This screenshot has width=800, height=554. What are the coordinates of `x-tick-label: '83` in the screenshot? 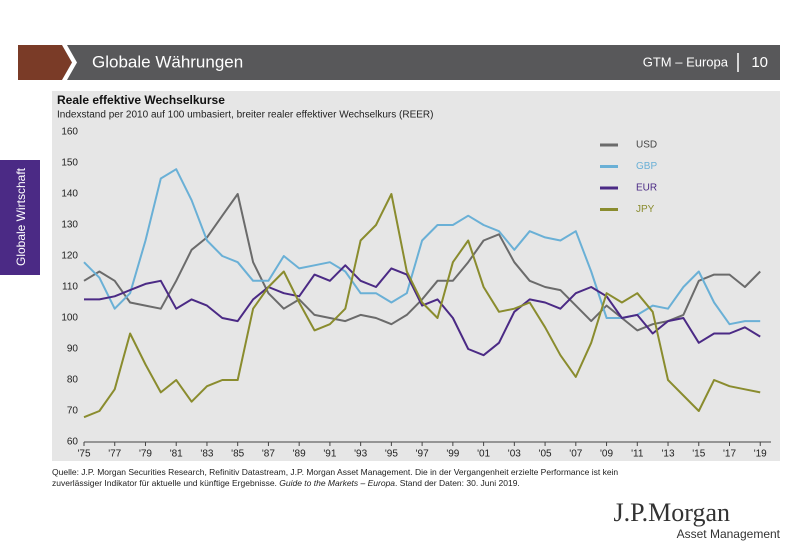 It's located at (206, 454).